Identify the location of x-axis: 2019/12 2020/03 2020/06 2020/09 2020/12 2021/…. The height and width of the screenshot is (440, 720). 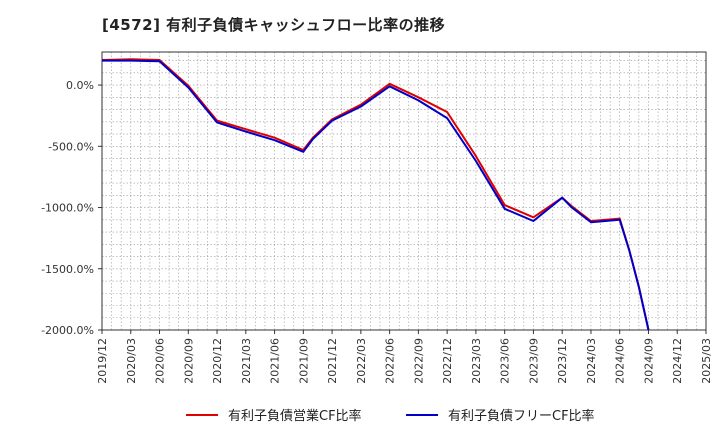
(404, 357).